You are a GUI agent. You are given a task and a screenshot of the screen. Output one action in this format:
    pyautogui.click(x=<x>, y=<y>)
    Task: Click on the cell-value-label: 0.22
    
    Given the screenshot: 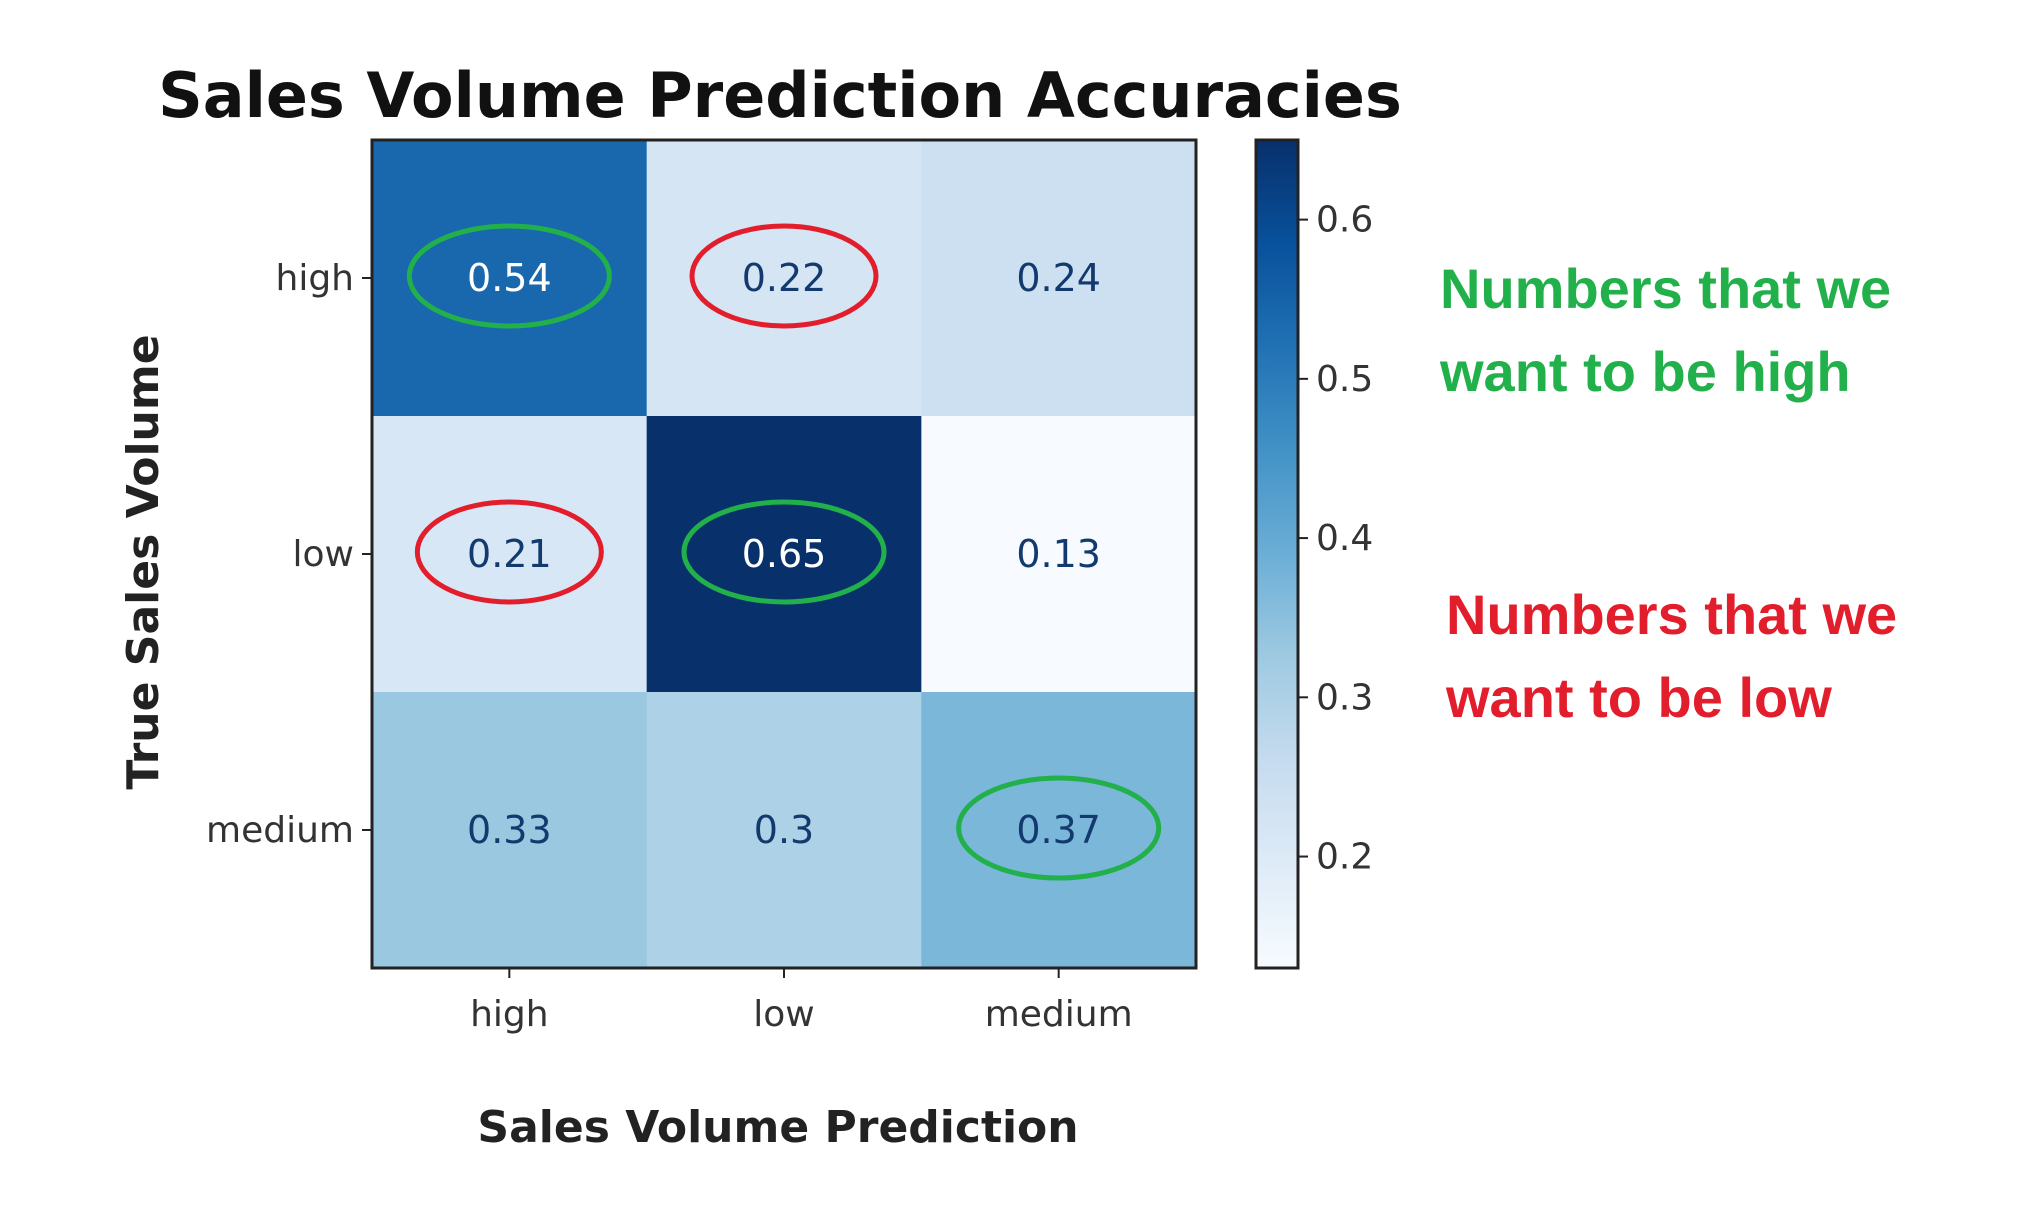 What is the action you would take?
    pyautogui.click(x=784, y=278)
    